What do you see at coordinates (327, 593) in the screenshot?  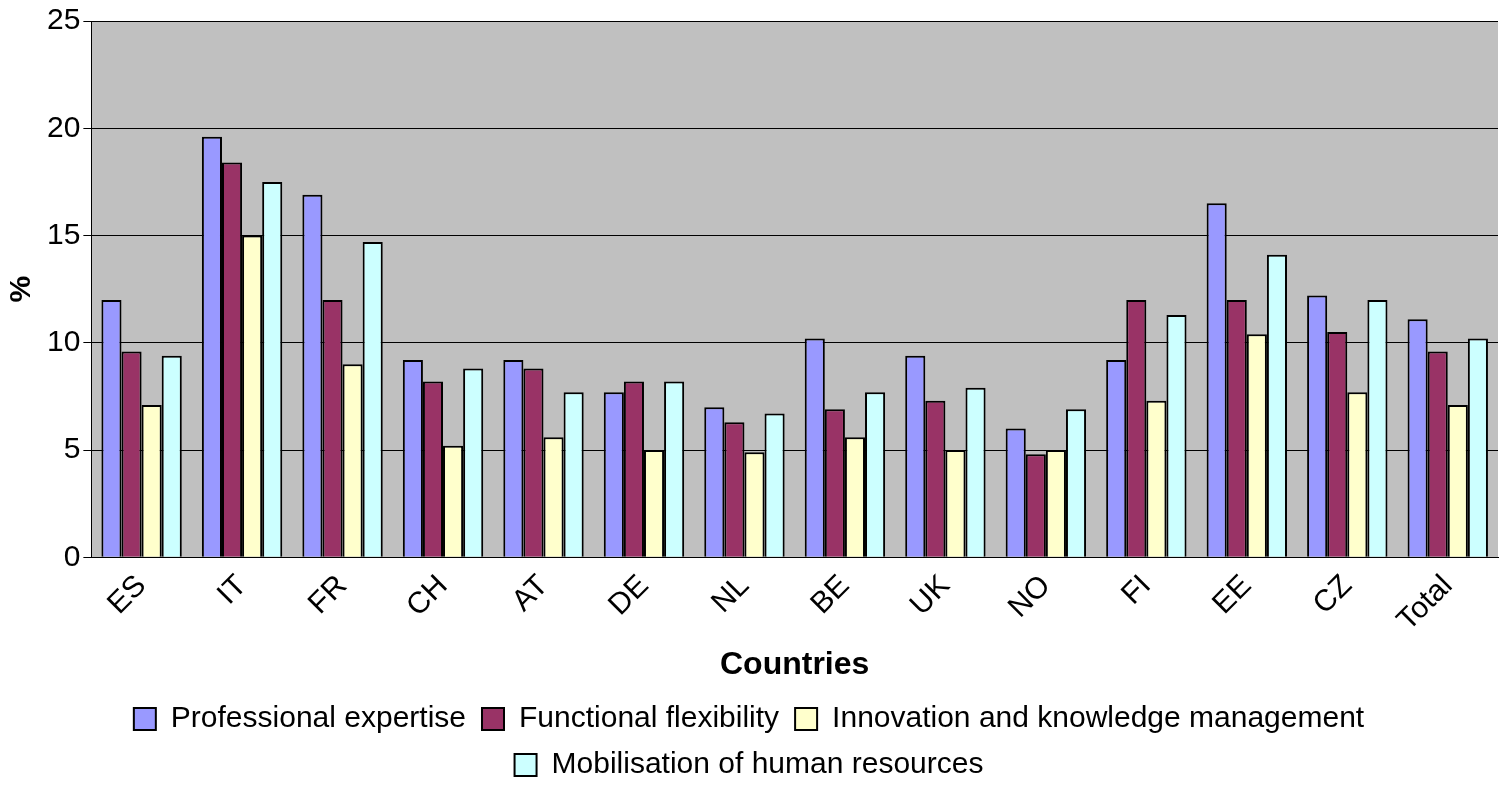 I see `x-tick-label: FR` at bounding box center [327, 593].